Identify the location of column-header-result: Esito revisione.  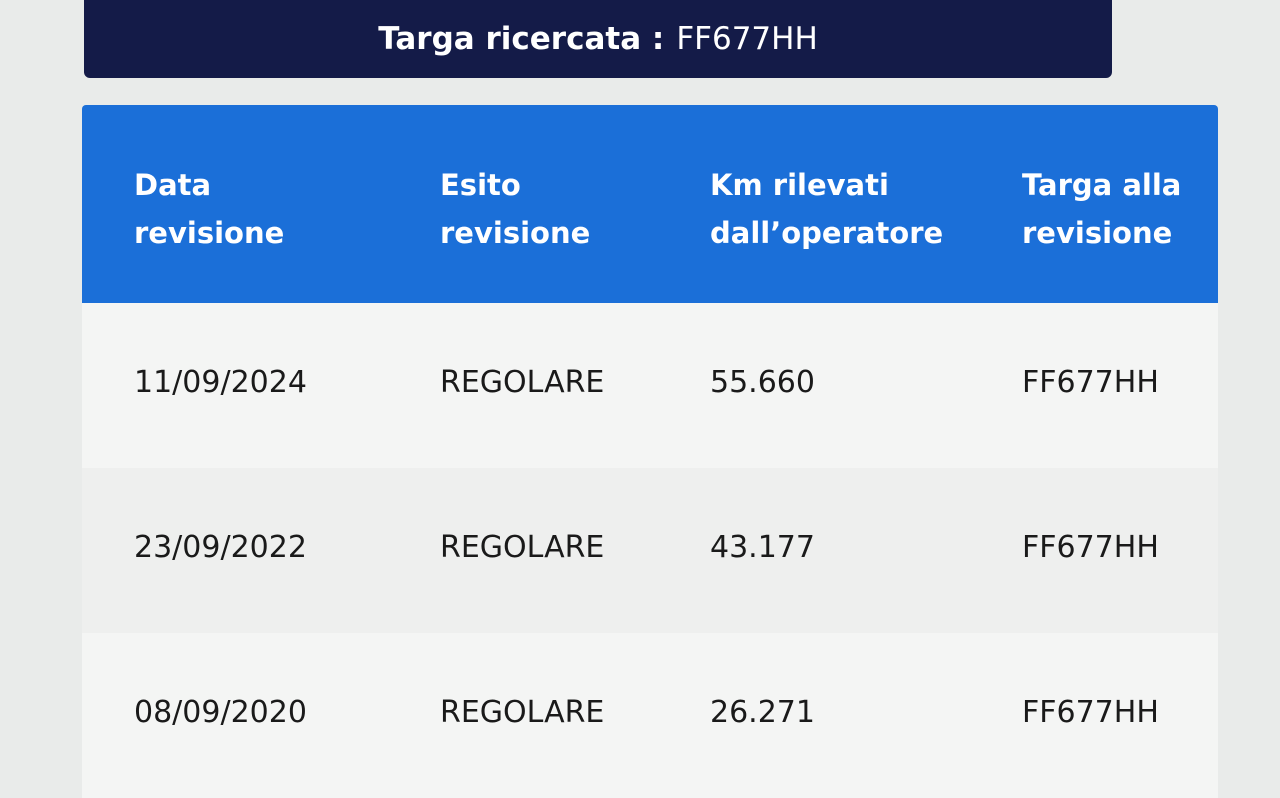
(515, 209).